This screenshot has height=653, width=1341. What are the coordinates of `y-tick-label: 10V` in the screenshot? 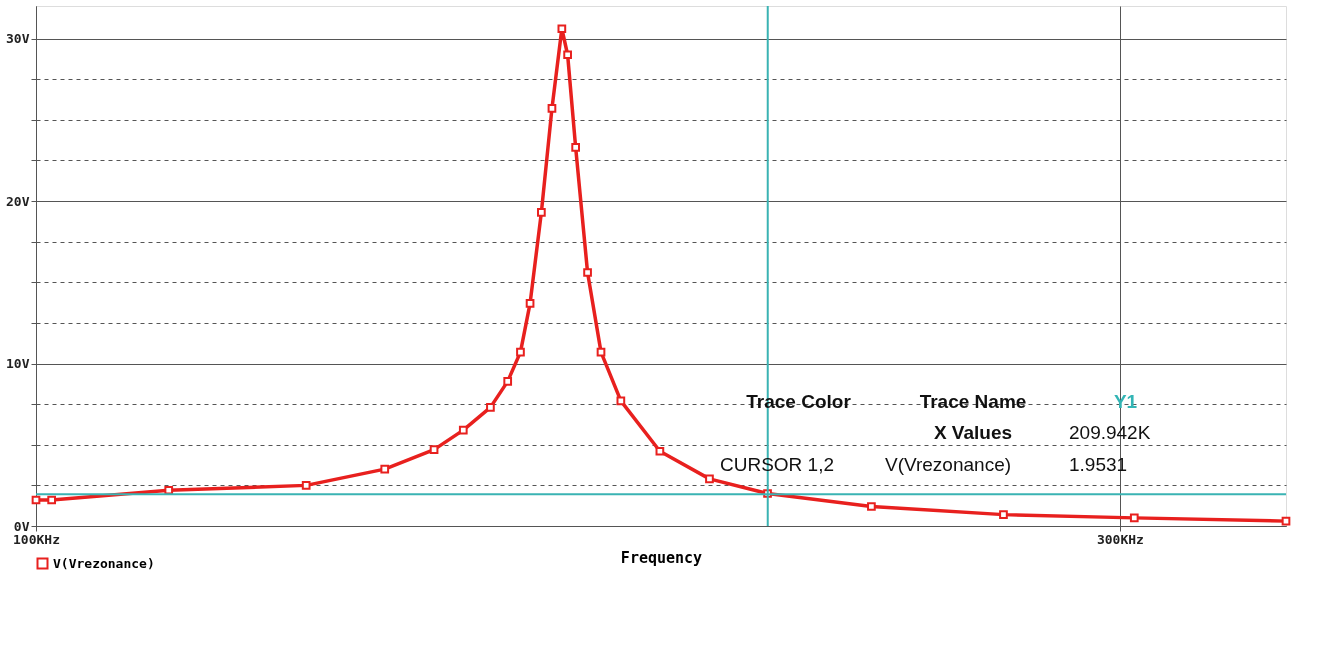 It's located at (18, 363).